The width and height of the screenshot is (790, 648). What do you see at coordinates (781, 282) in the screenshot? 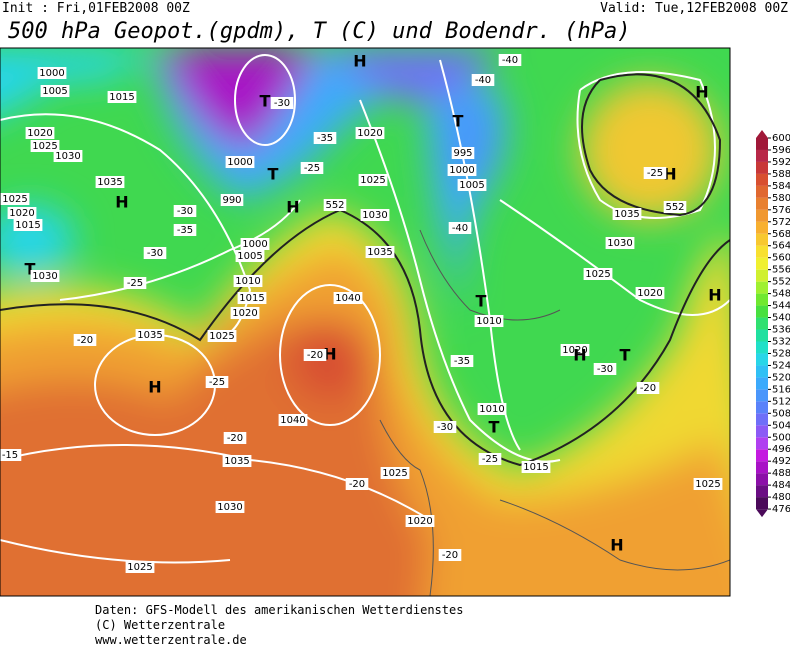
I see `colorbar-label: 552` at bounding box center [781, 282].